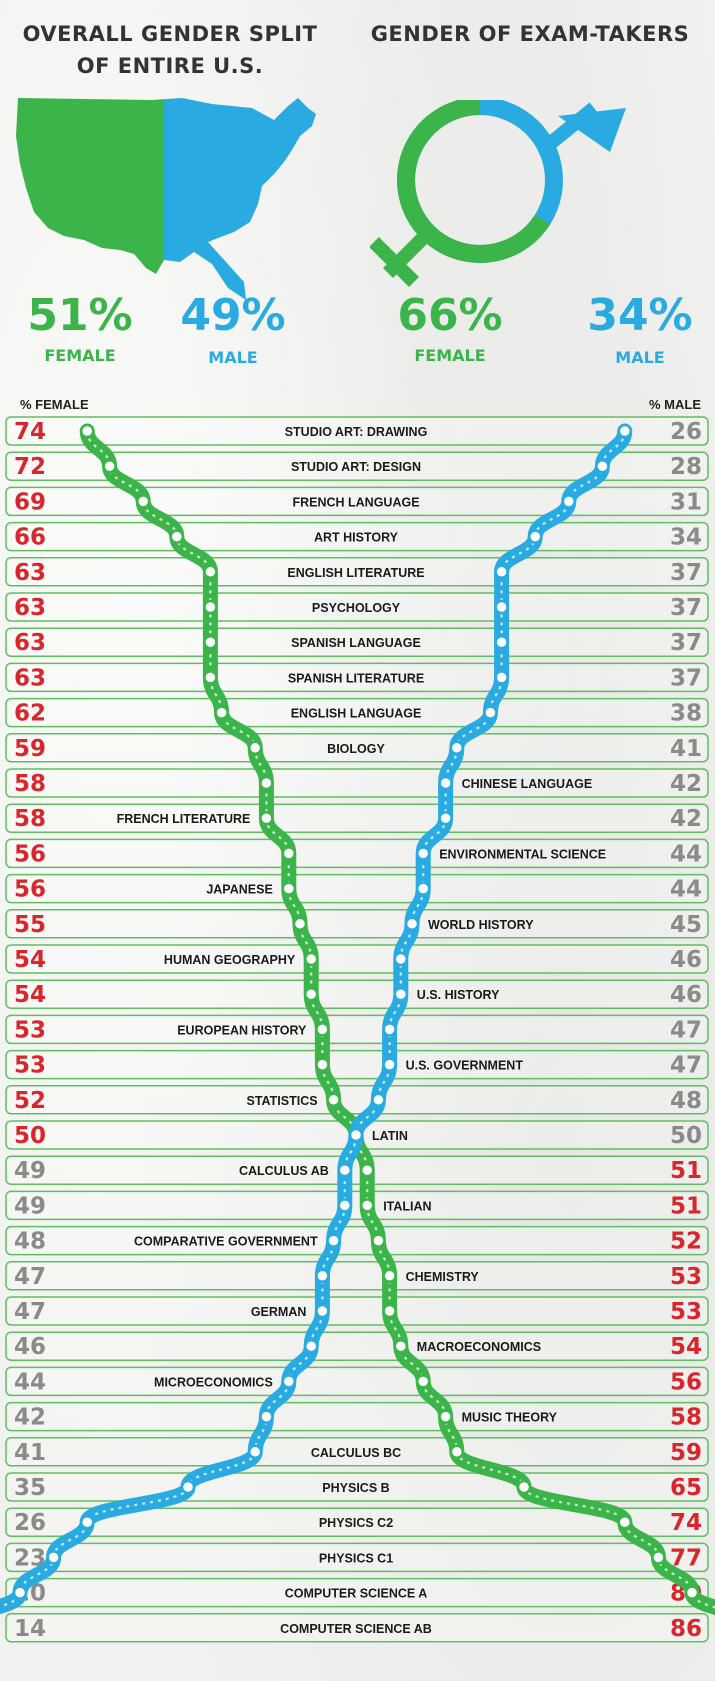 The width and height of the screenshot is (715, 1681). I want to click on female-pct-value: 58, so click(30, 819).